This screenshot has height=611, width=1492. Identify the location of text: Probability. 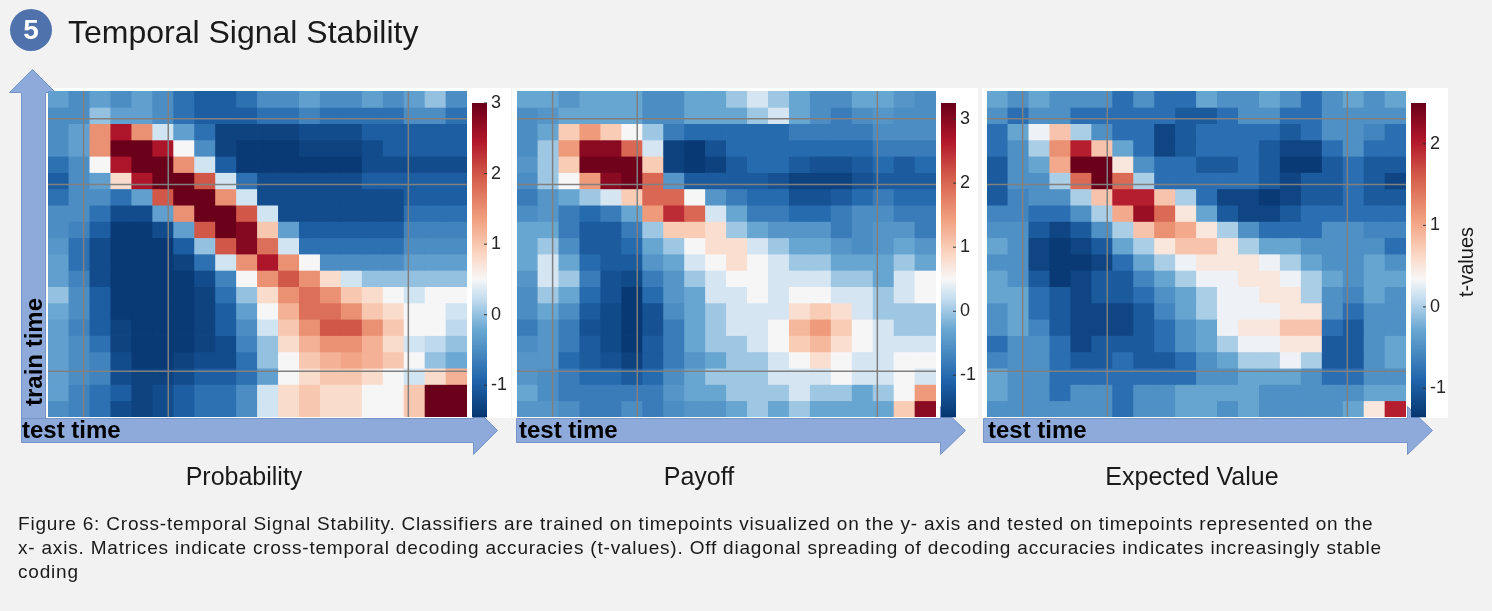
(244, 476).